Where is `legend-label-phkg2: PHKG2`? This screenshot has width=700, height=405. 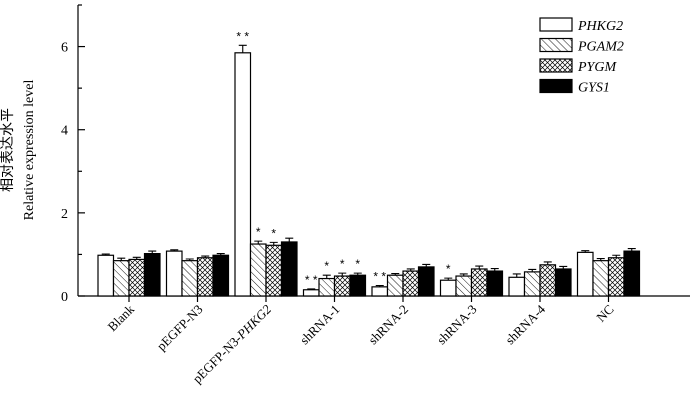 legend-label-phkg2: PHKG2 is located at coordinates (600, 26).